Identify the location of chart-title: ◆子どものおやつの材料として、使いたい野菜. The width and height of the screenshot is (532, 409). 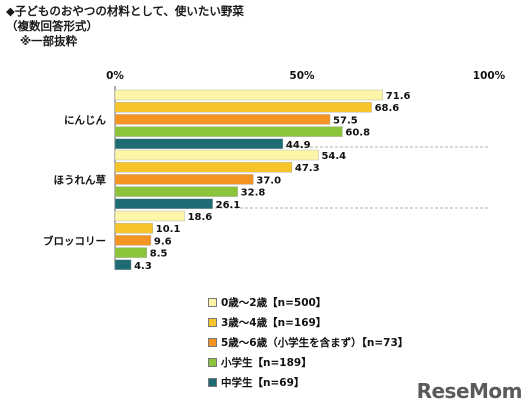
(125, 11).